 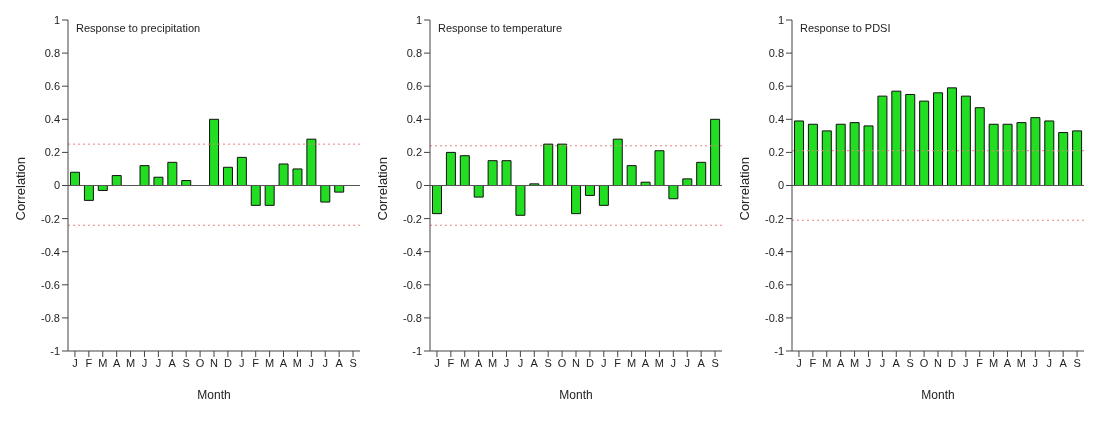 What do you see at coordinates (776, 152) in the screenshot?
I see `y-tick-label: 0.2` at bounding box center [776, 152].